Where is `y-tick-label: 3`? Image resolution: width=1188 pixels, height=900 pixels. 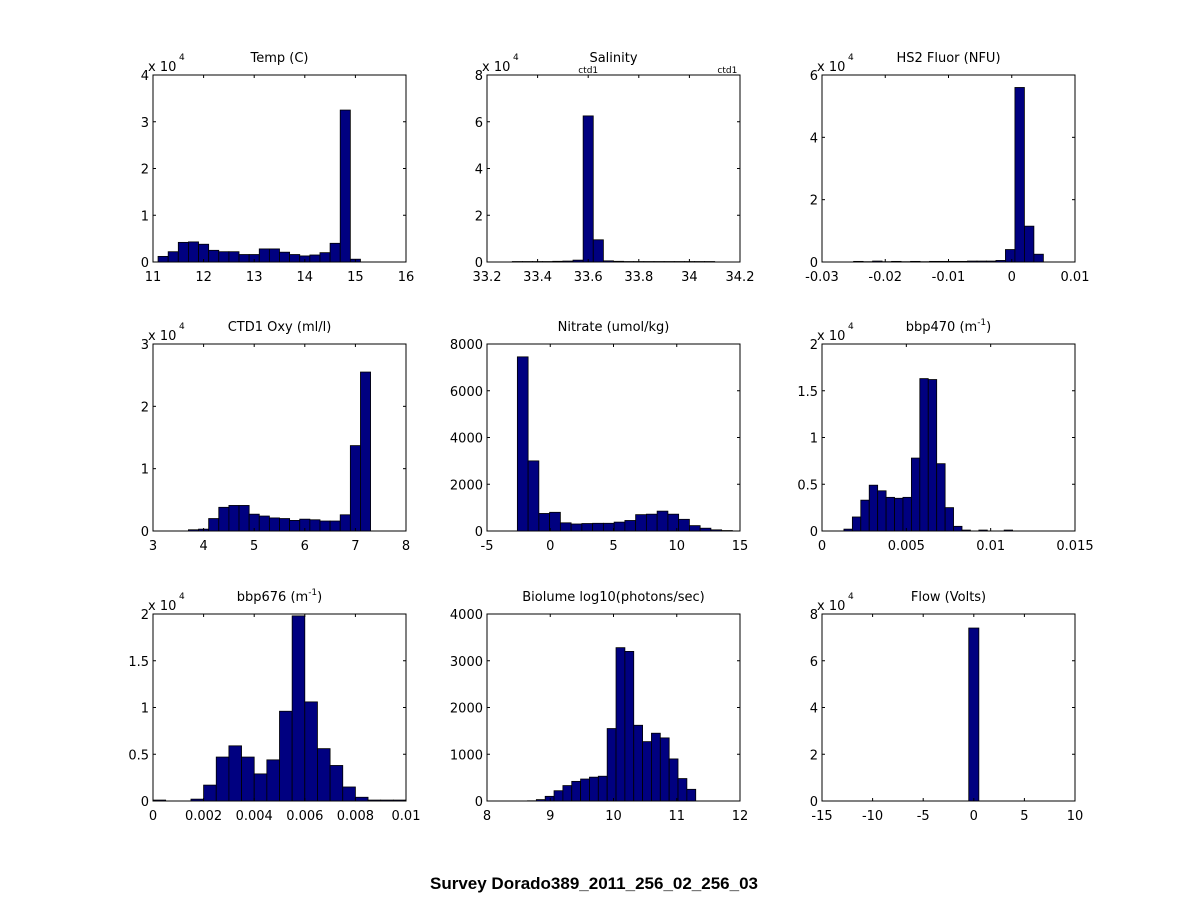 y-tick-label: 3 is located at coordinates (145, 345).